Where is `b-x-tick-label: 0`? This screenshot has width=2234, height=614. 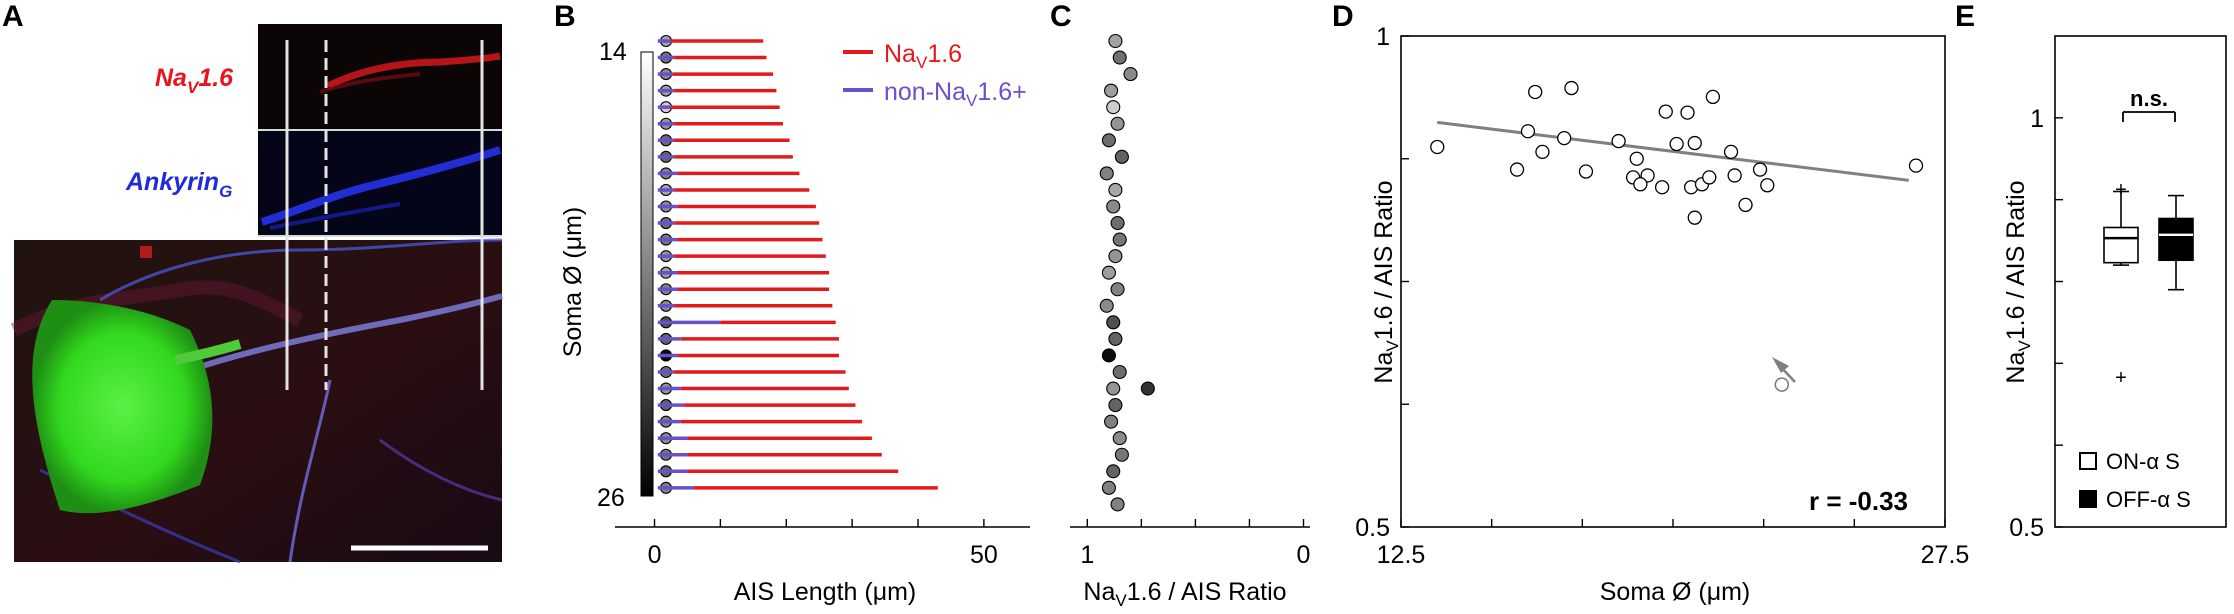
b-x-tick-label: 0 is located at coordinates (655, 555).